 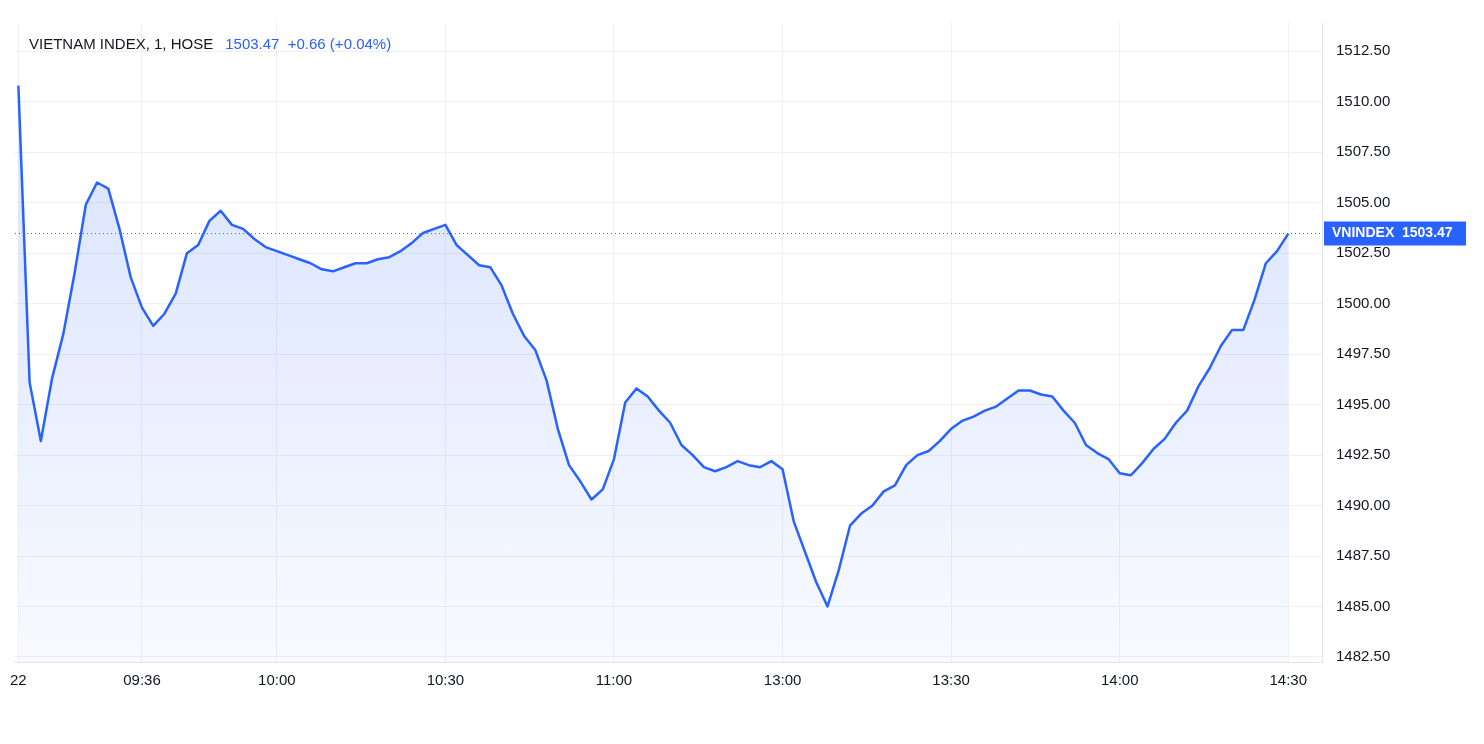 I want to click on ref-line-label: VNINDEX 1503.47, so click(x=1392, y=232).